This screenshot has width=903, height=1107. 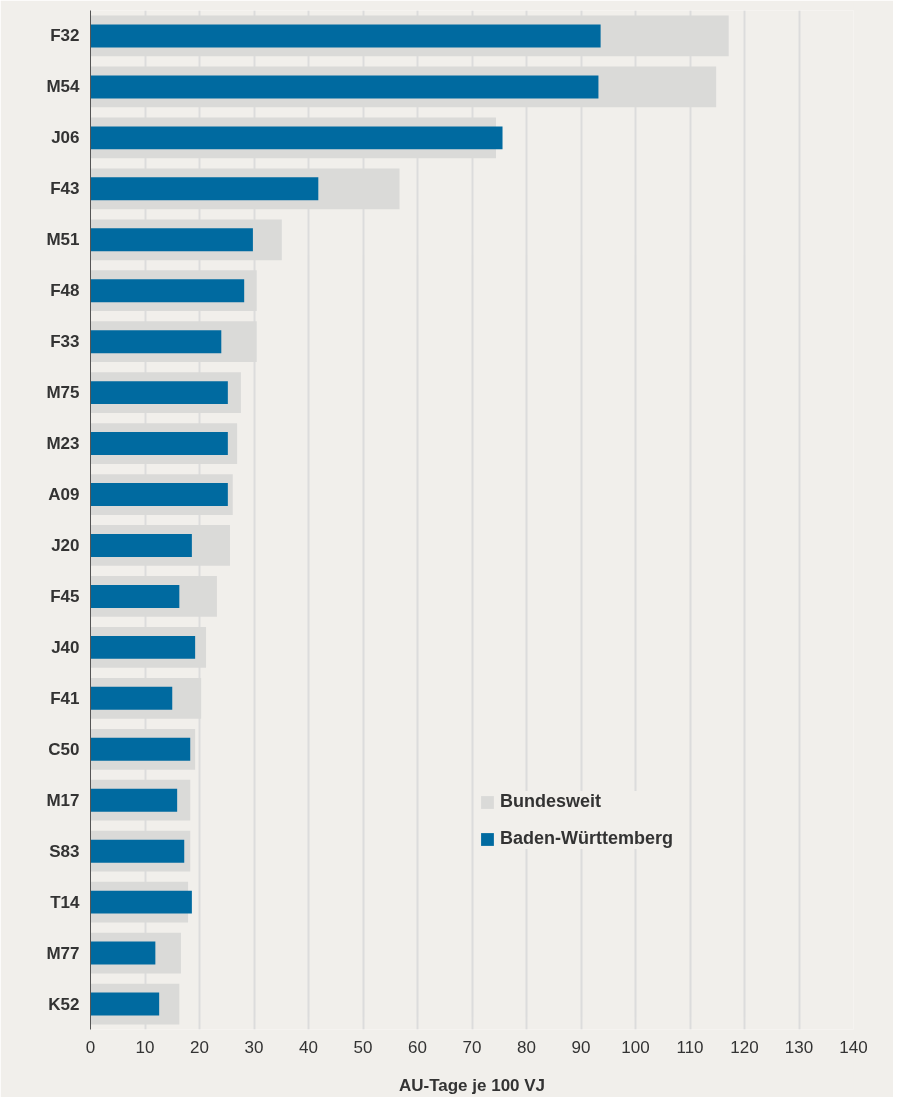 I want to click on y-tick-label: F43, so click(x=65, y=189).